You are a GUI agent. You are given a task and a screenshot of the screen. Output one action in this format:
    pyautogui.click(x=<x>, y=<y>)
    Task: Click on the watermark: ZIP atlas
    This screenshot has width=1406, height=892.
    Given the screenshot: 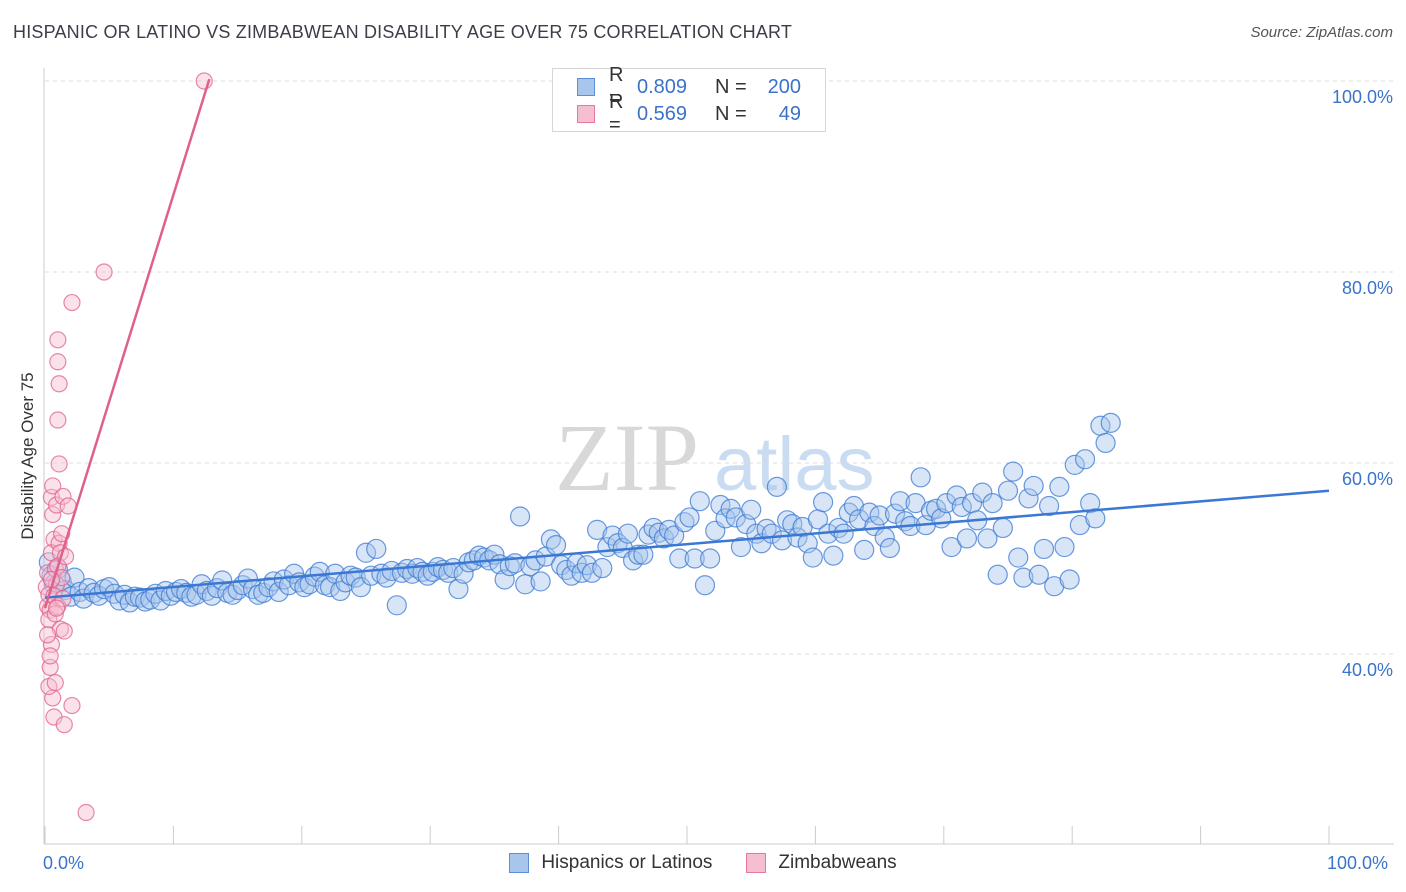 What is the action you would take?
    pyautogui.click(x=715, y=457)
    